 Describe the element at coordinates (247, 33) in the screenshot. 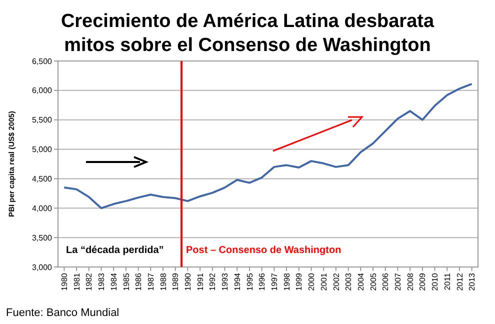

I see `chart-title: Crecimiento de América Latina desbarata mitos sobre el Consenso de Washington` at that location.